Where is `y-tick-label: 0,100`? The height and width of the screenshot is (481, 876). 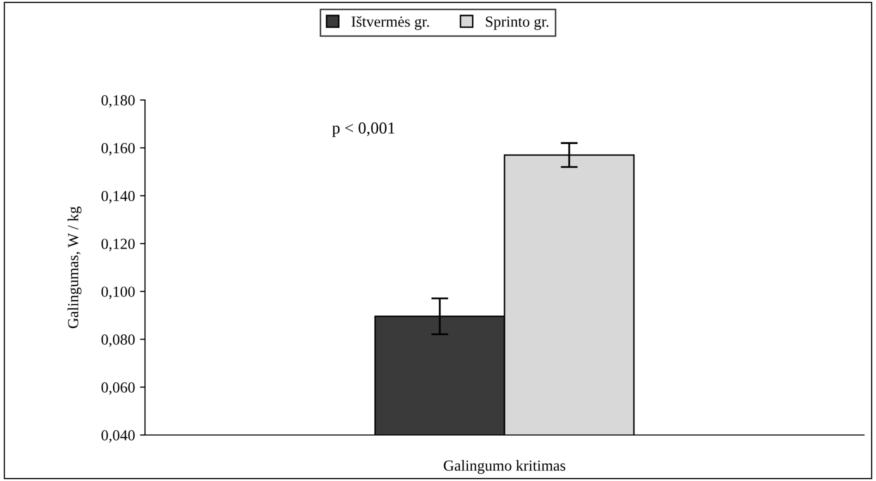 y-tick-label: 0,100 is located at coordinates (118, 293).